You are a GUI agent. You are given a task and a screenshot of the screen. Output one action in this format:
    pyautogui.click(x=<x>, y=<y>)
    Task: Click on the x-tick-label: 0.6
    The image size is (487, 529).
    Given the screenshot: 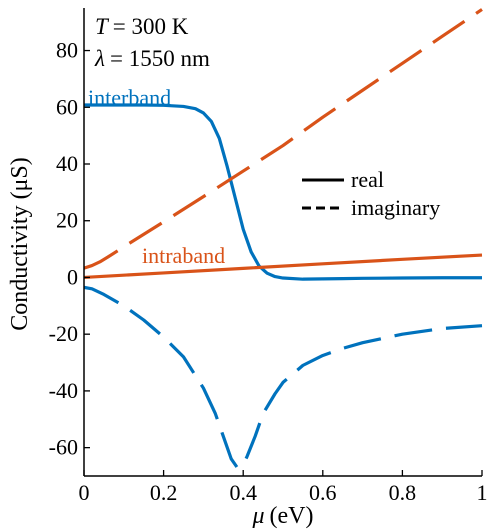 What is the action you would take?
    pyautogui.click(x=323, y=492)
    